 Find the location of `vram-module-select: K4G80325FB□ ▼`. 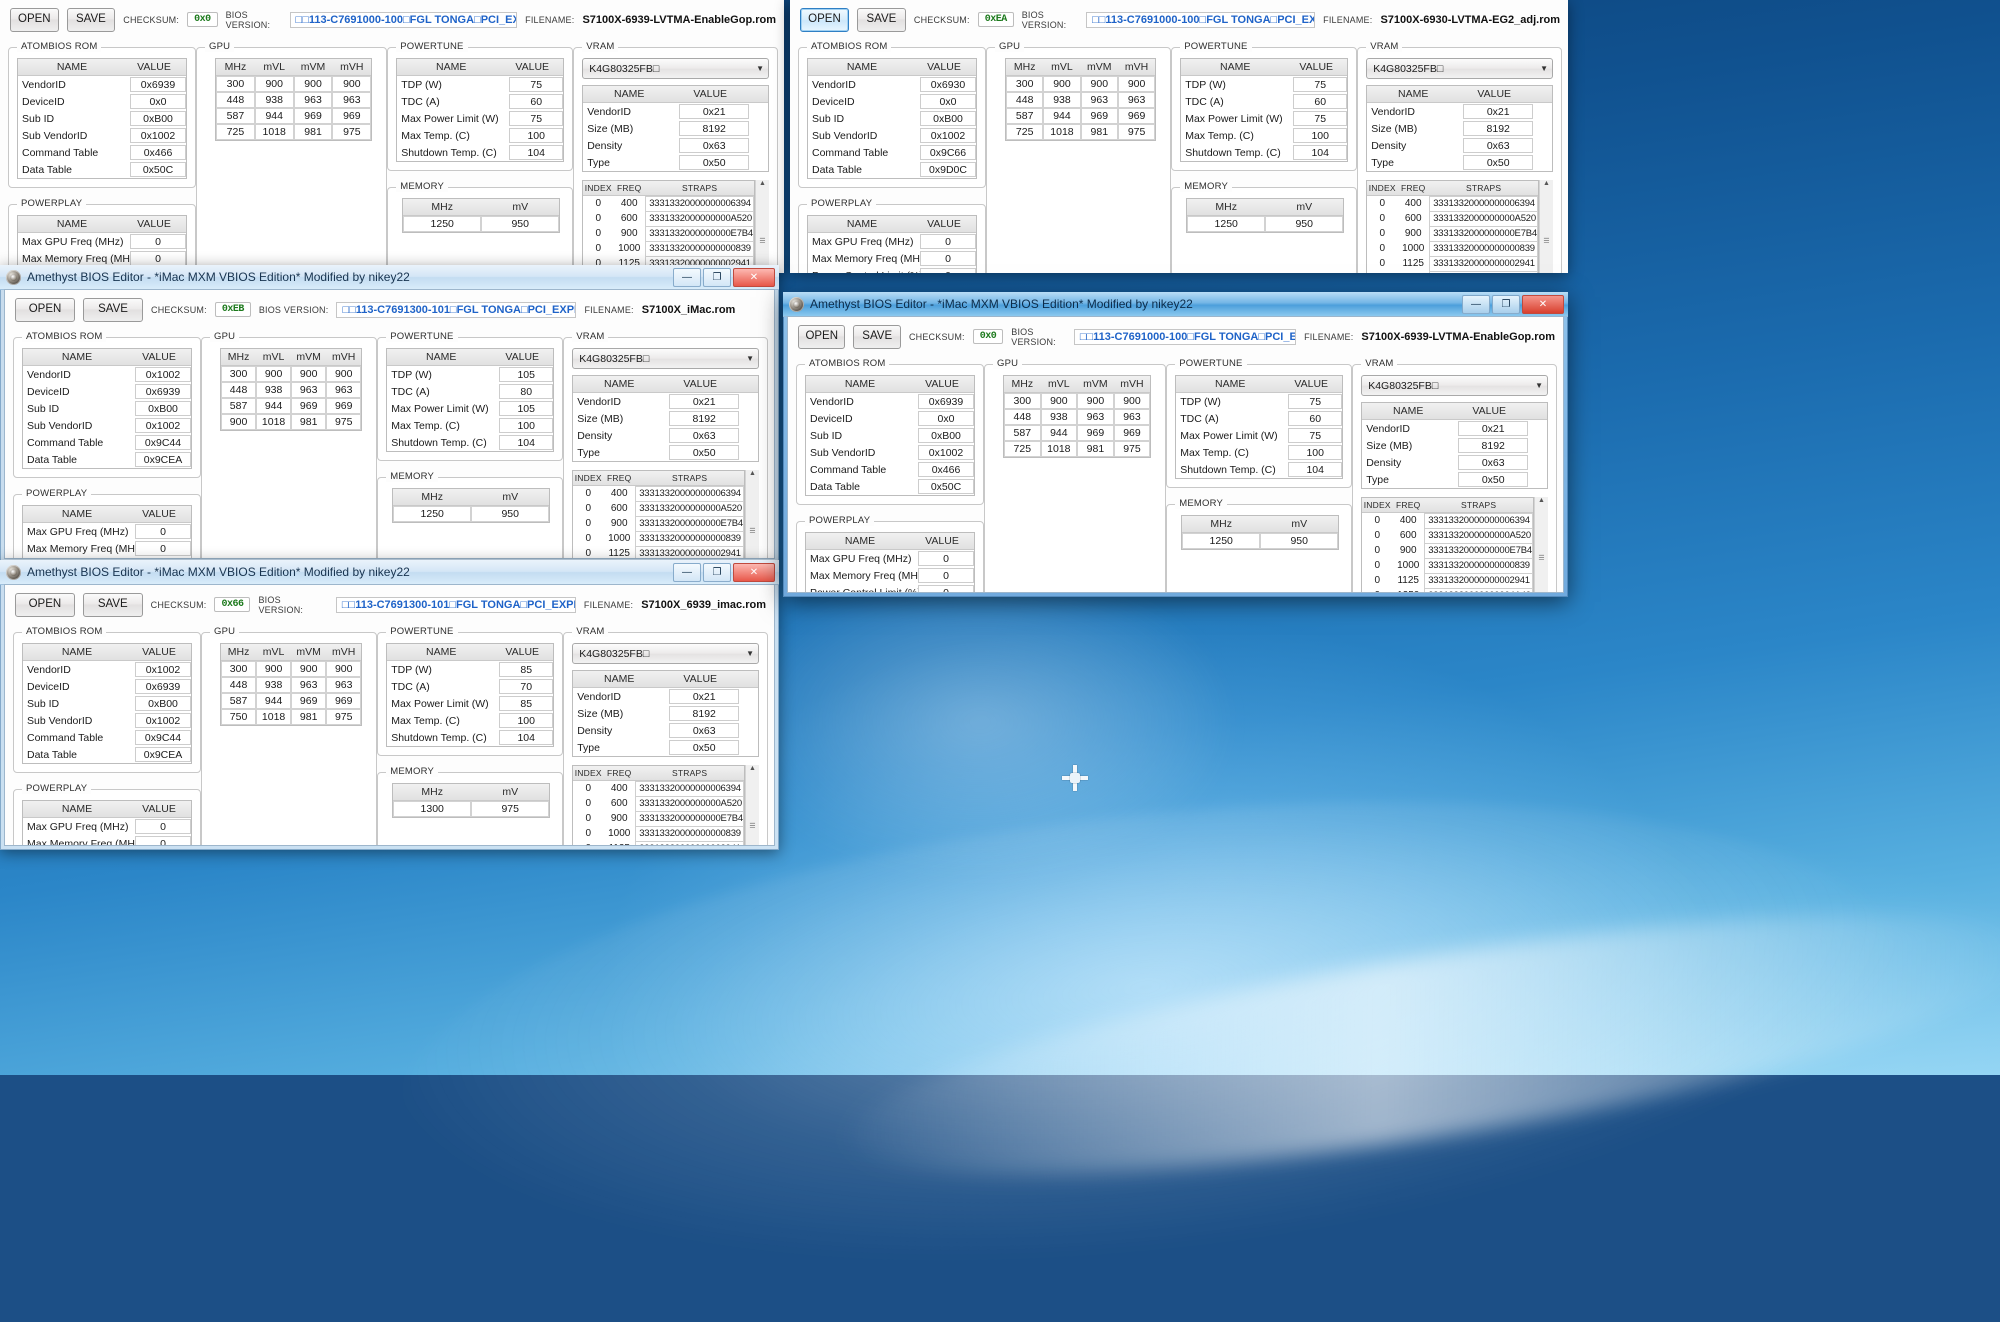

vram-module-select: K4G80325FB□ ▼ is located at coordinates (665, 358).